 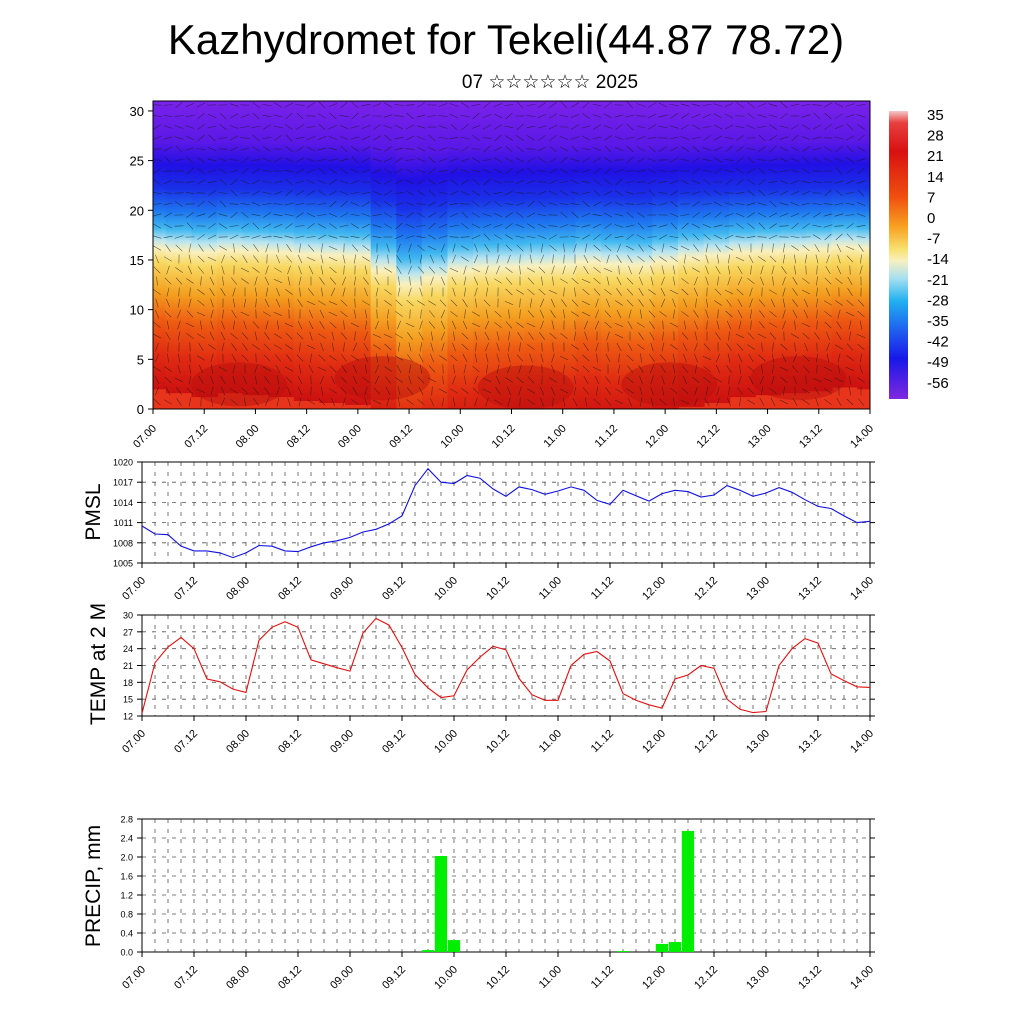 I want to click on ytick-label: 1020, so click(x=123, y=463).